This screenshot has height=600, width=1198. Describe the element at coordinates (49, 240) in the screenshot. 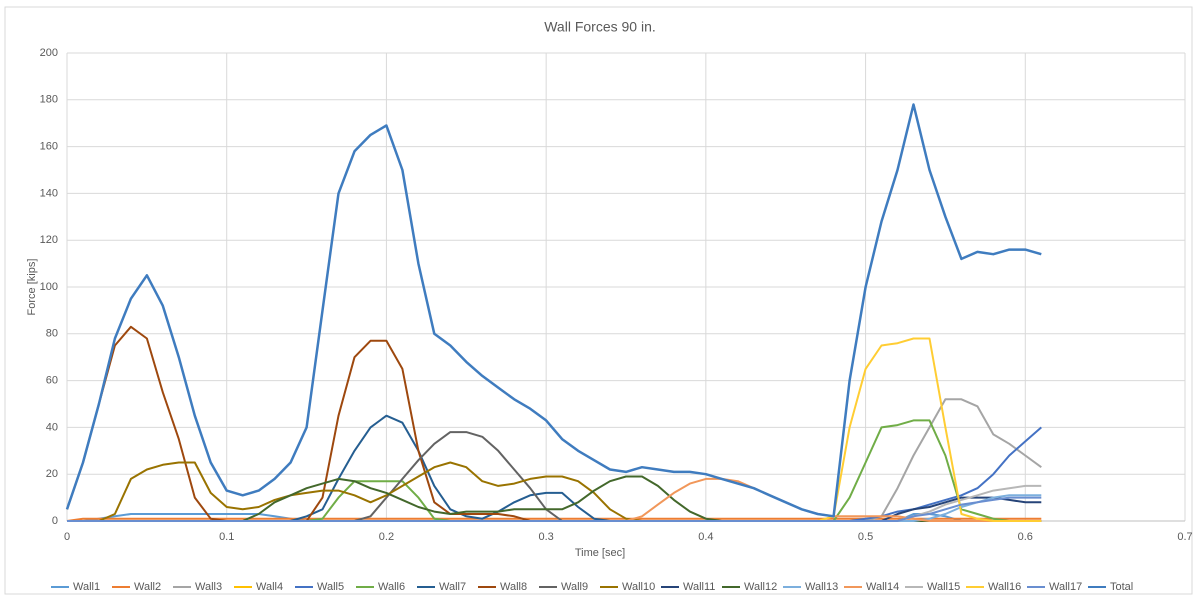

I see `y-tick-label: 120` at that location.